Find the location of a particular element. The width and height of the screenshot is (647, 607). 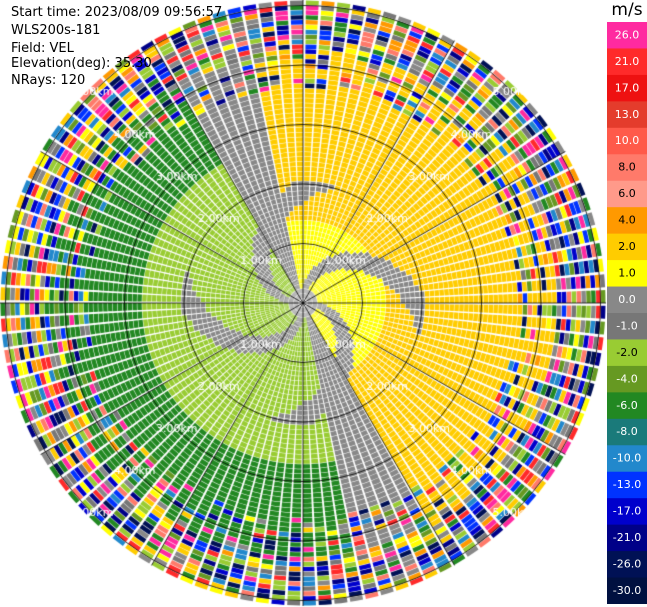

colorbar-tick-label: 21.0 is located at coordinates (627, 61).